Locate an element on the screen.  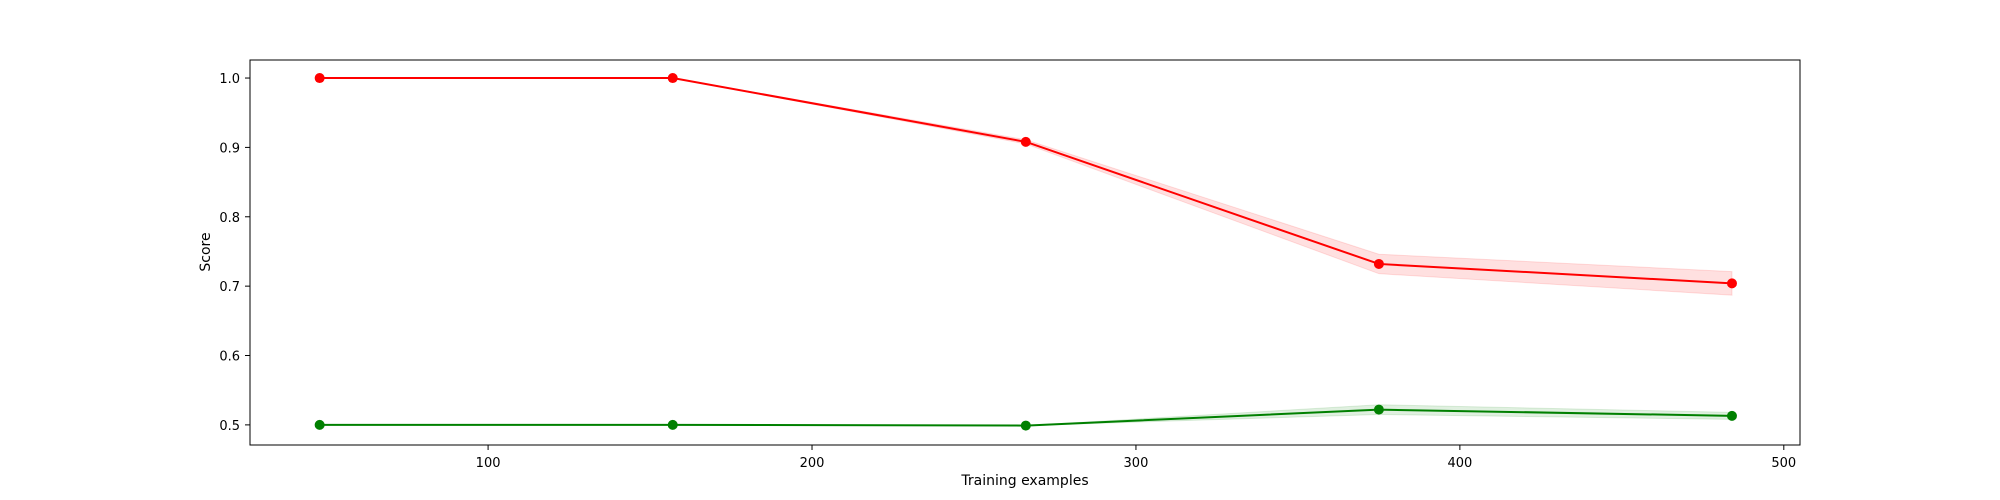
y-axis-ticks: 0.5 0.6 0.7 0.8 0.9 1.0 is located at coordinates (234, 253).